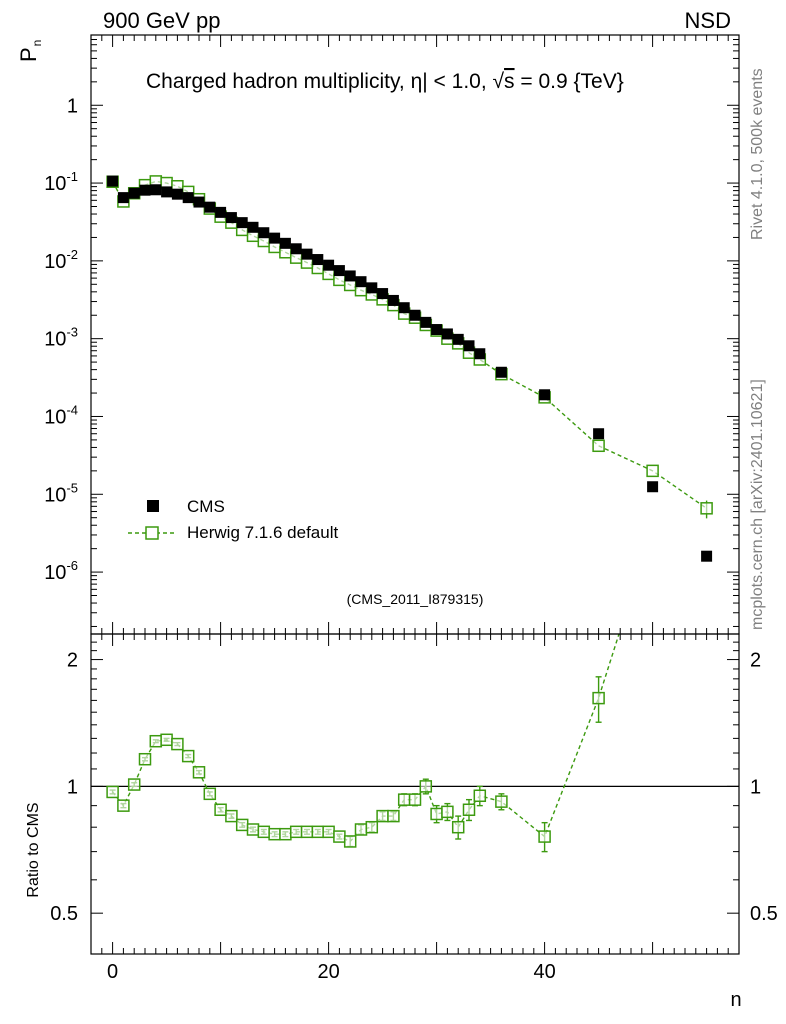 The height and width of the screenshot is (1024, 786). I want to click on legend-cms-marker, so click(153, 506).